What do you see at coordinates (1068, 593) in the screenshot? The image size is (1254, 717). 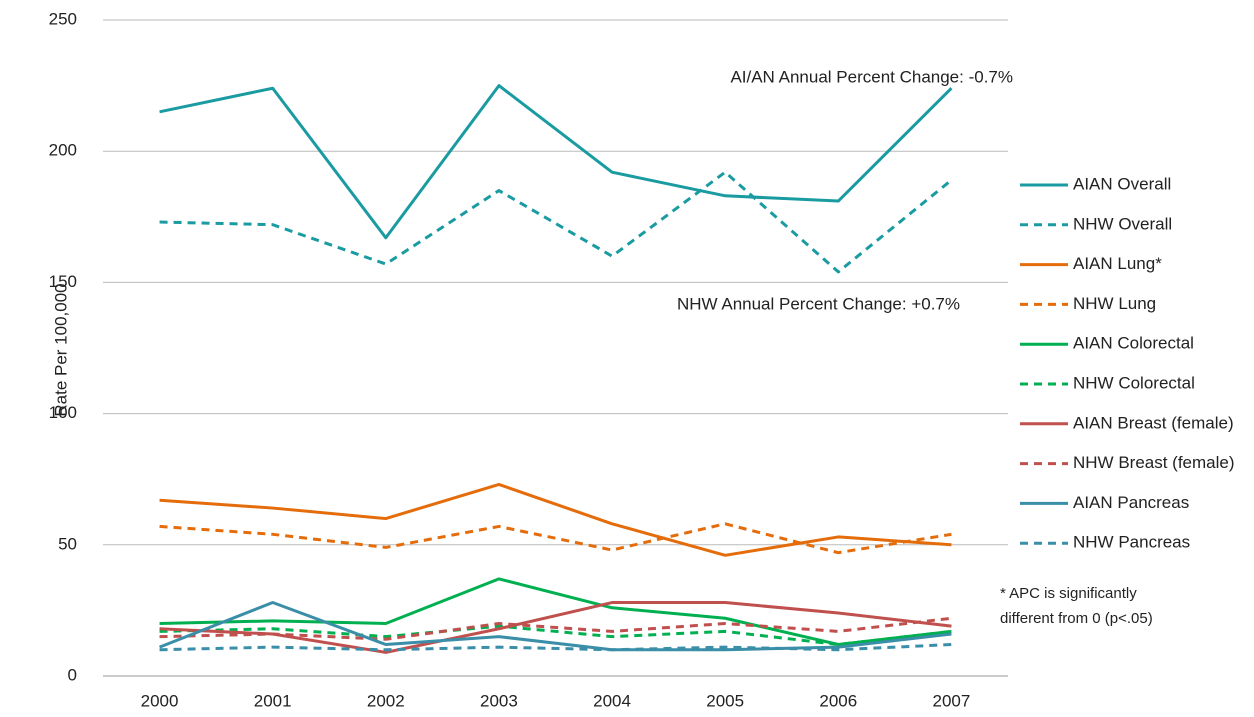 I see `footnote: * APC is significantly` at bounding box center [1068, 593].